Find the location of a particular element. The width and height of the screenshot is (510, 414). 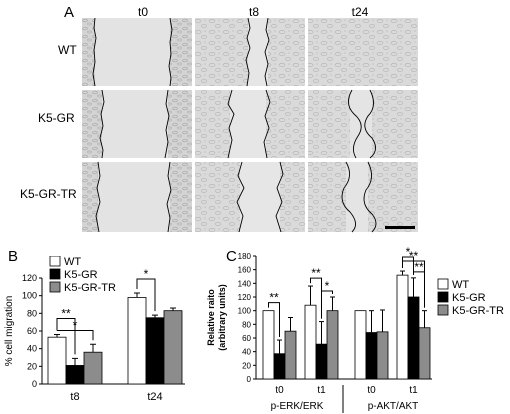

chart-b-y-tick-label: 20 is located at coordinates (32, 366).